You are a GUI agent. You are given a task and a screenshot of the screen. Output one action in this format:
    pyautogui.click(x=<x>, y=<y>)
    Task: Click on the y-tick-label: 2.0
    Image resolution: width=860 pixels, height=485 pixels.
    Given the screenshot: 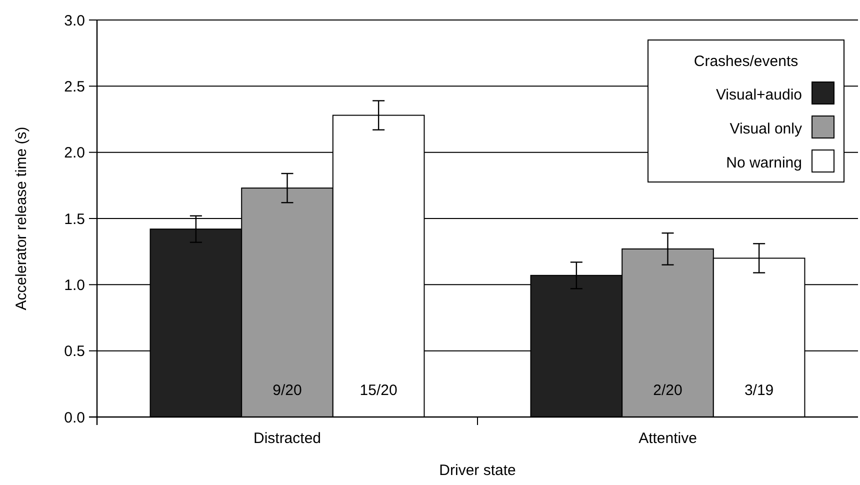 What is the action you would take?
    pyautogui.click(x=74, y=153)
    